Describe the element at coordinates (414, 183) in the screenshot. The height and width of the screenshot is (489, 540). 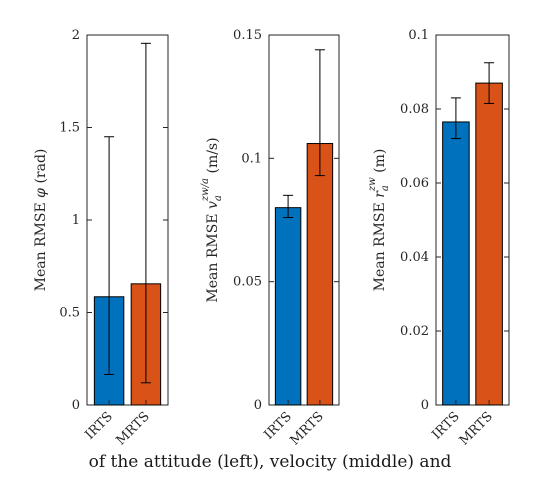
I see `y-tick-label: 0.06` at that location.